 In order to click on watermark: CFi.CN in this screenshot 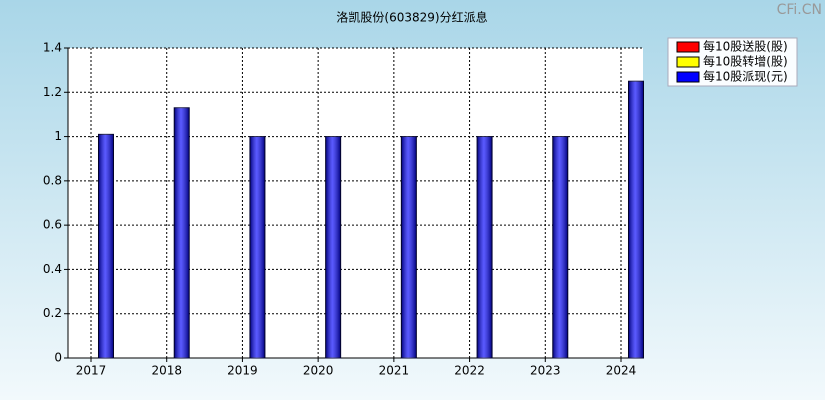, I will do `click(799, 10)`.